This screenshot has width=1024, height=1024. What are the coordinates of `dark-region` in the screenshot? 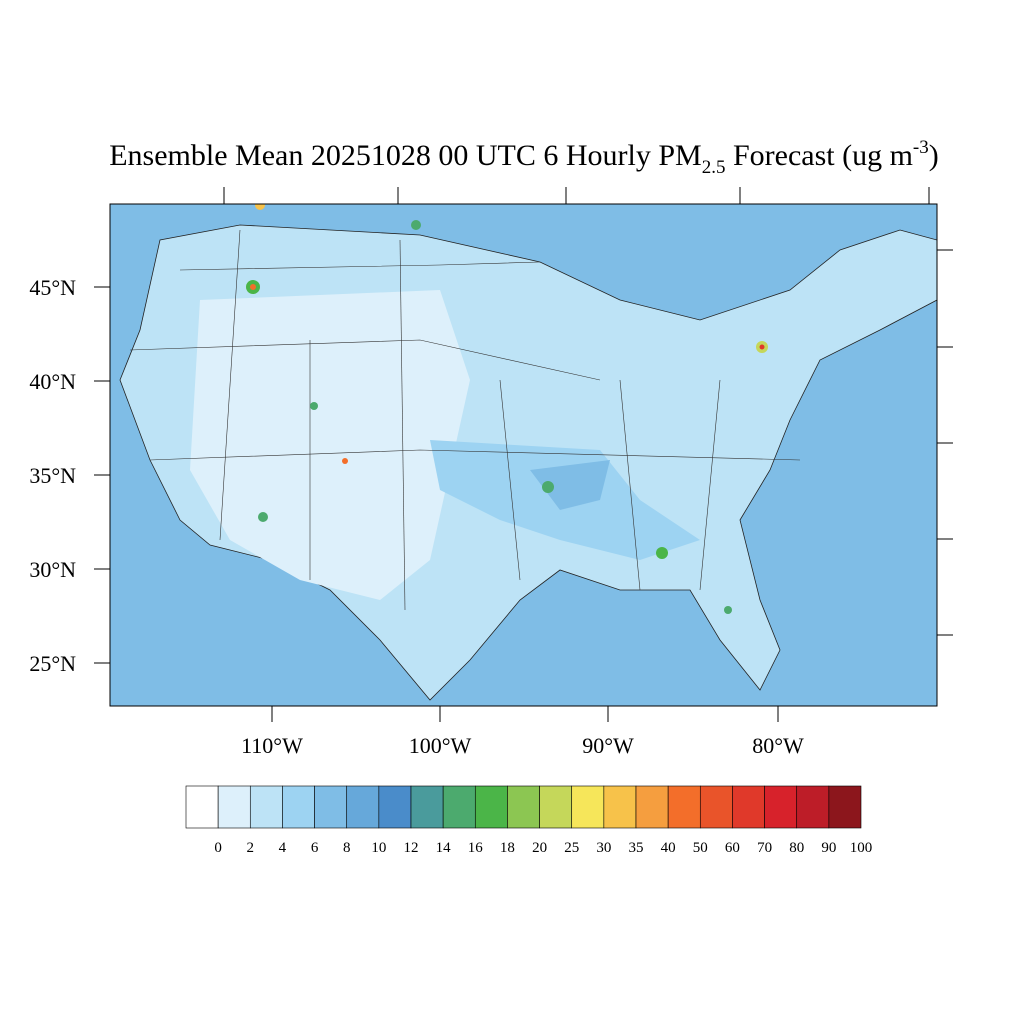 It's located at (570, 485).